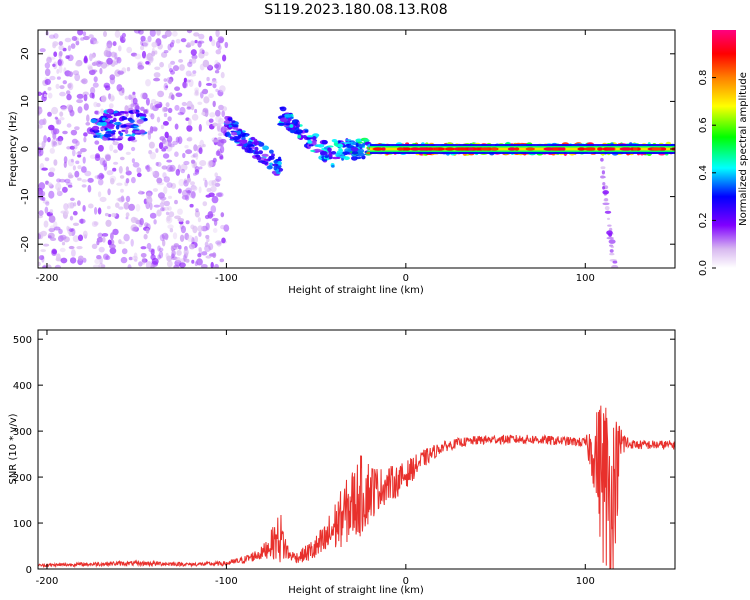  What do you see at coordinates (522, 149) in the screenshot?
I see `spectral-ridge-core` at bounding box center [522, 149].